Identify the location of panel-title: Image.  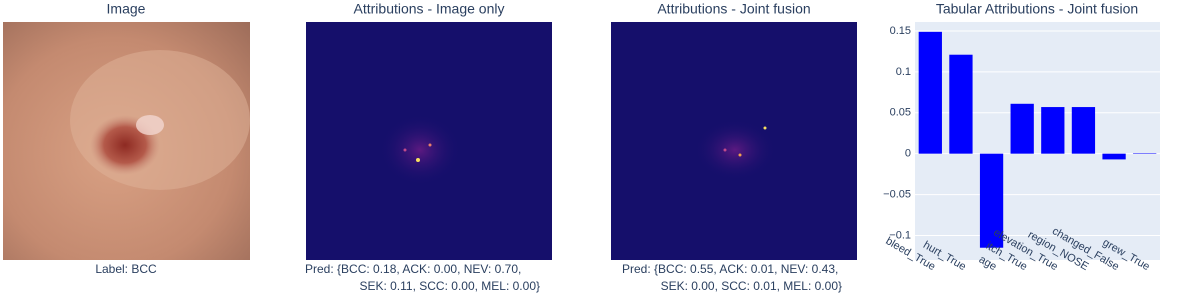
(126, 9).